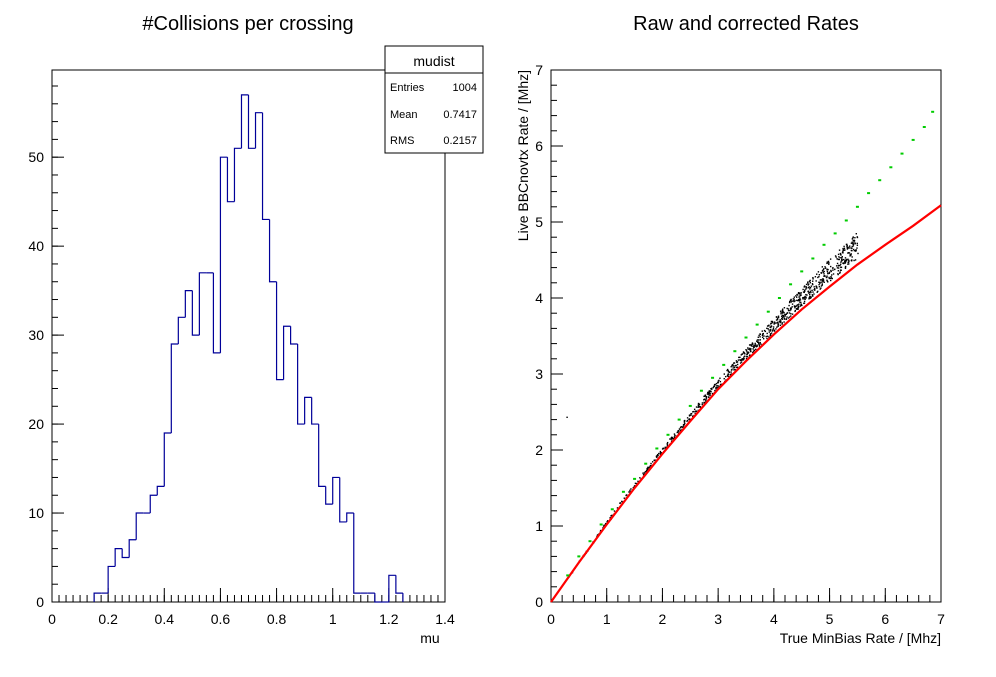 The height and width of the screenshot is (677, 996). Describe the element at coordinates (860, 638) in the screenshot. I see `rates-xlabel: True MinBias Rate / [Mhz]` at that location.